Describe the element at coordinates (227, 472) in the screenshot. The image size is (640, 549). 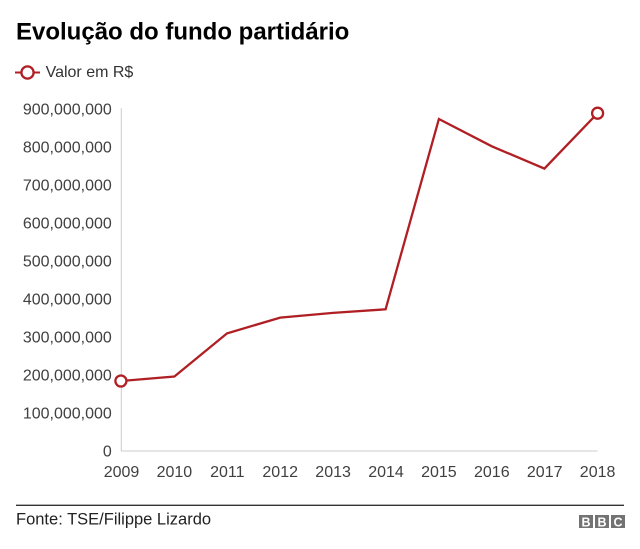
I see `svg-text: 2011` at that location.